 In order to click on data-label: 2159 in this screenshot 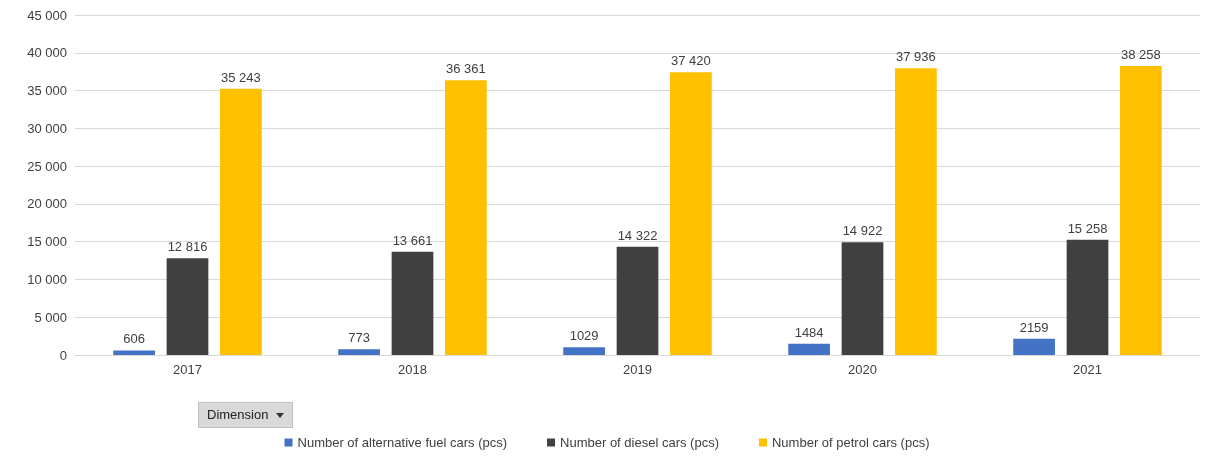, I will do `click(1034, 327)`.